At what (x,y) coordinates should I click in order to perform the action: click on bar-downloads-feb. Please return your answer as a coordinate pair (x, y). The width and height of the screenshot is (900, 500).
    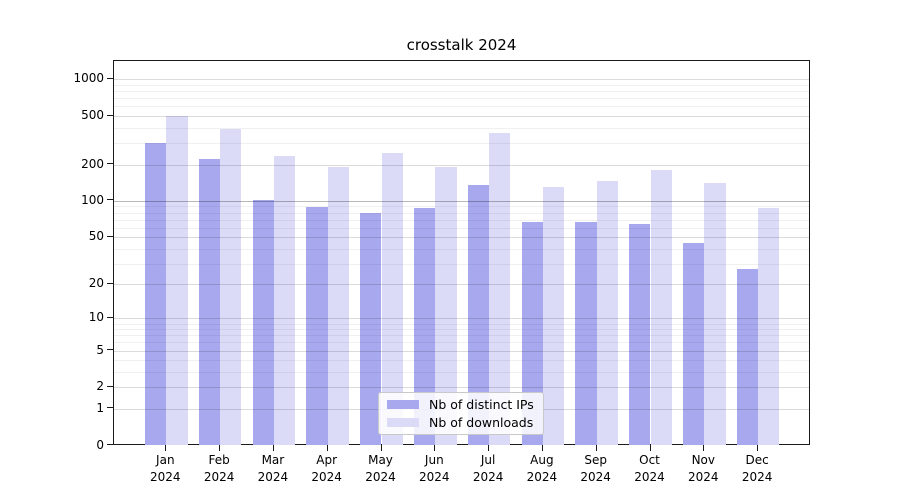
    Looking at the image, I should click on (231, 287).